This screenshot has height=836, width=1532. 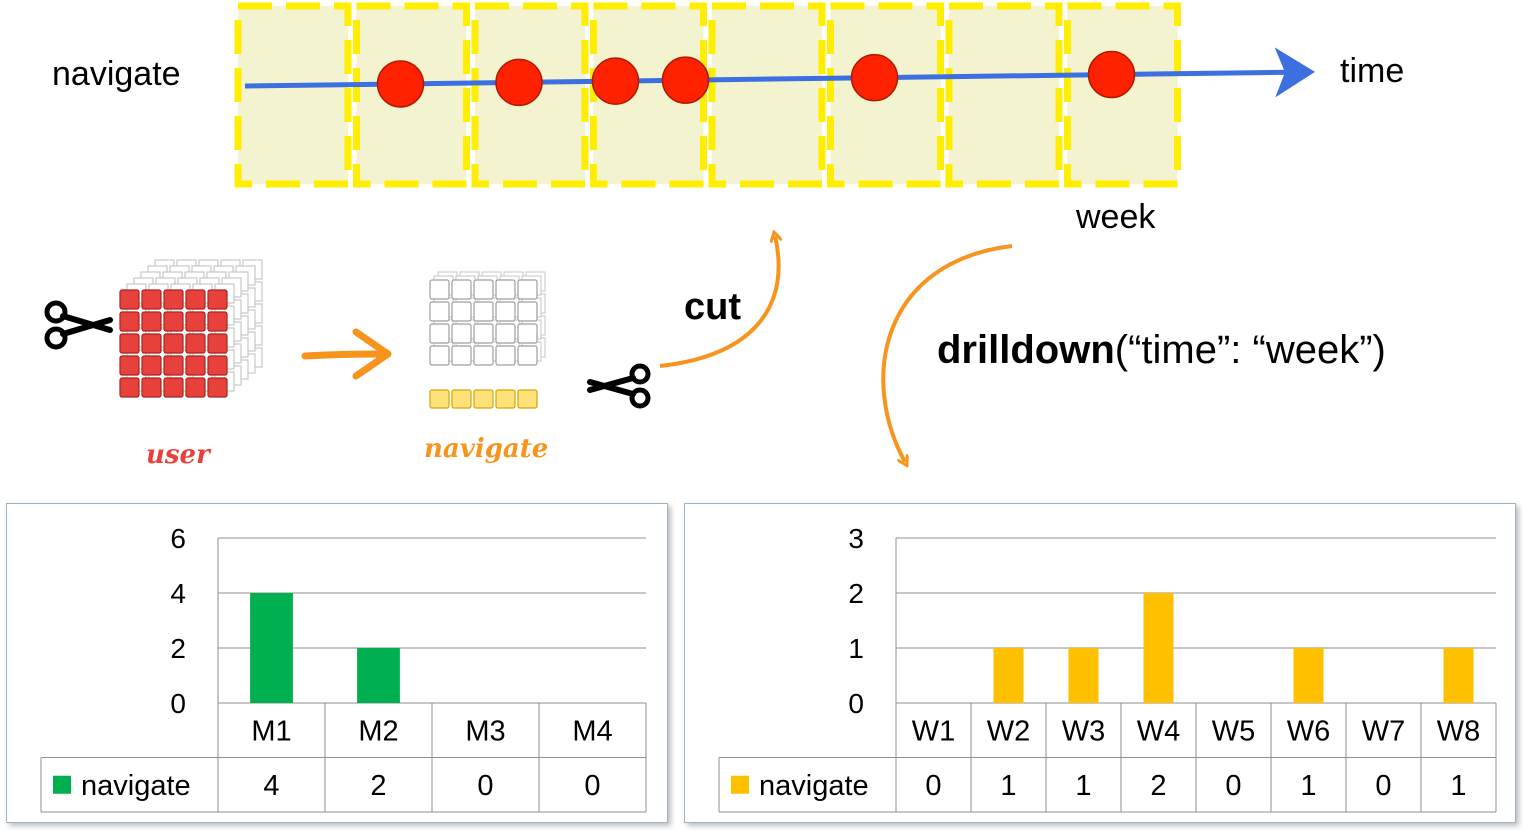 I want to click on monthly-bar-chart: 0 2 4 6 M1 4 M2 2 M3 0 M4 0 navigate, so click(x=343, y=668).